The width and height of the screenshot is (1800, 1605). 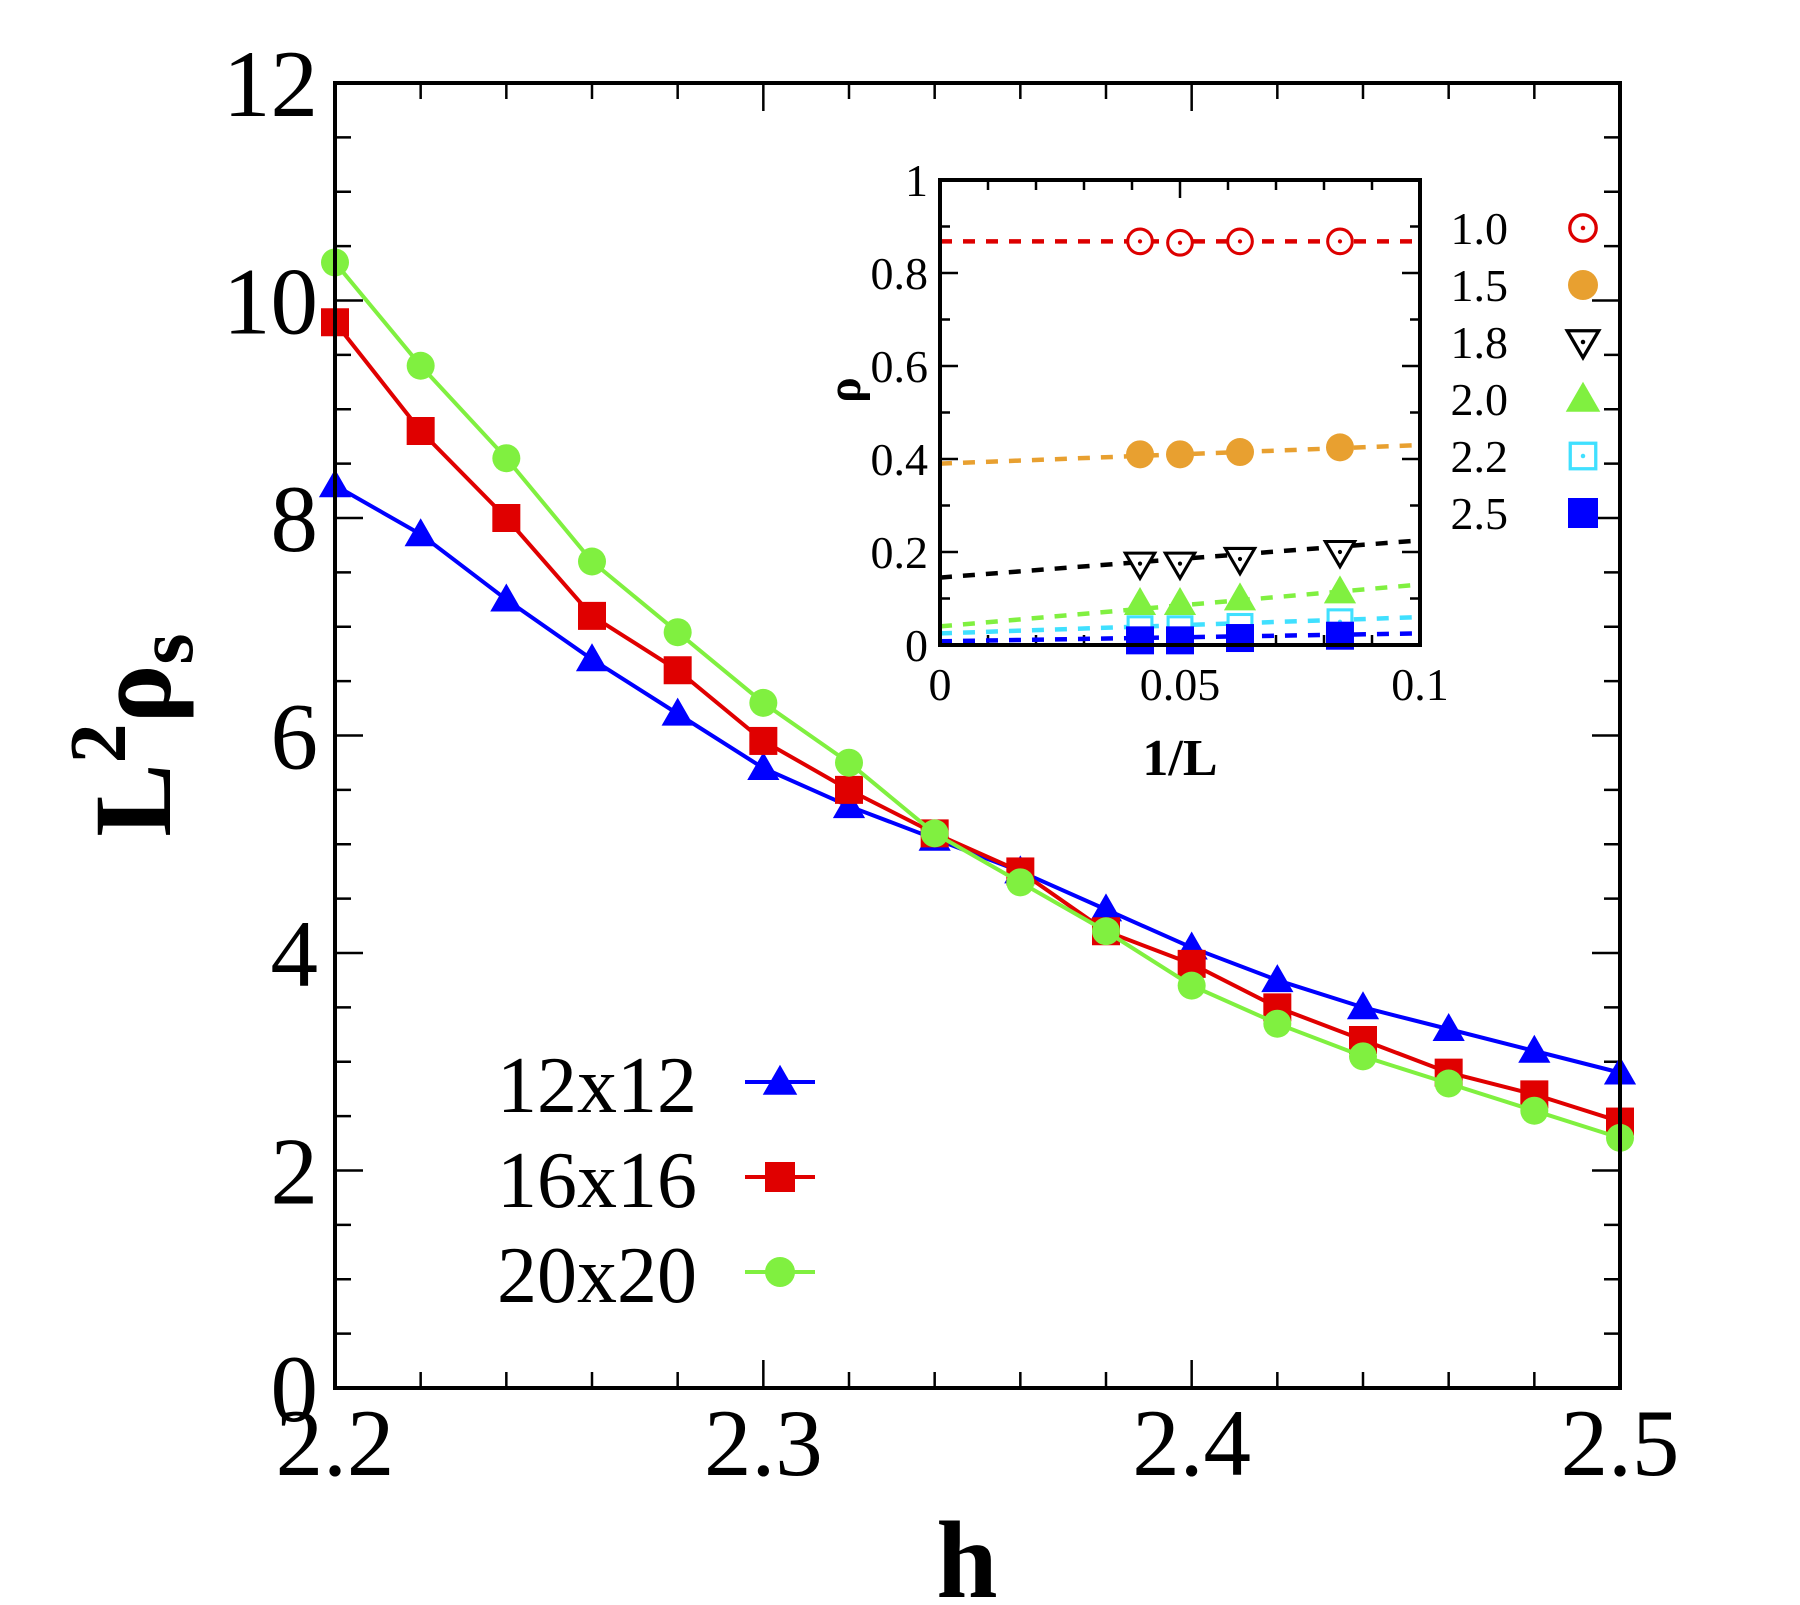 I want to click on inset-y-tick-label: 0, so click(x=916, y=645).